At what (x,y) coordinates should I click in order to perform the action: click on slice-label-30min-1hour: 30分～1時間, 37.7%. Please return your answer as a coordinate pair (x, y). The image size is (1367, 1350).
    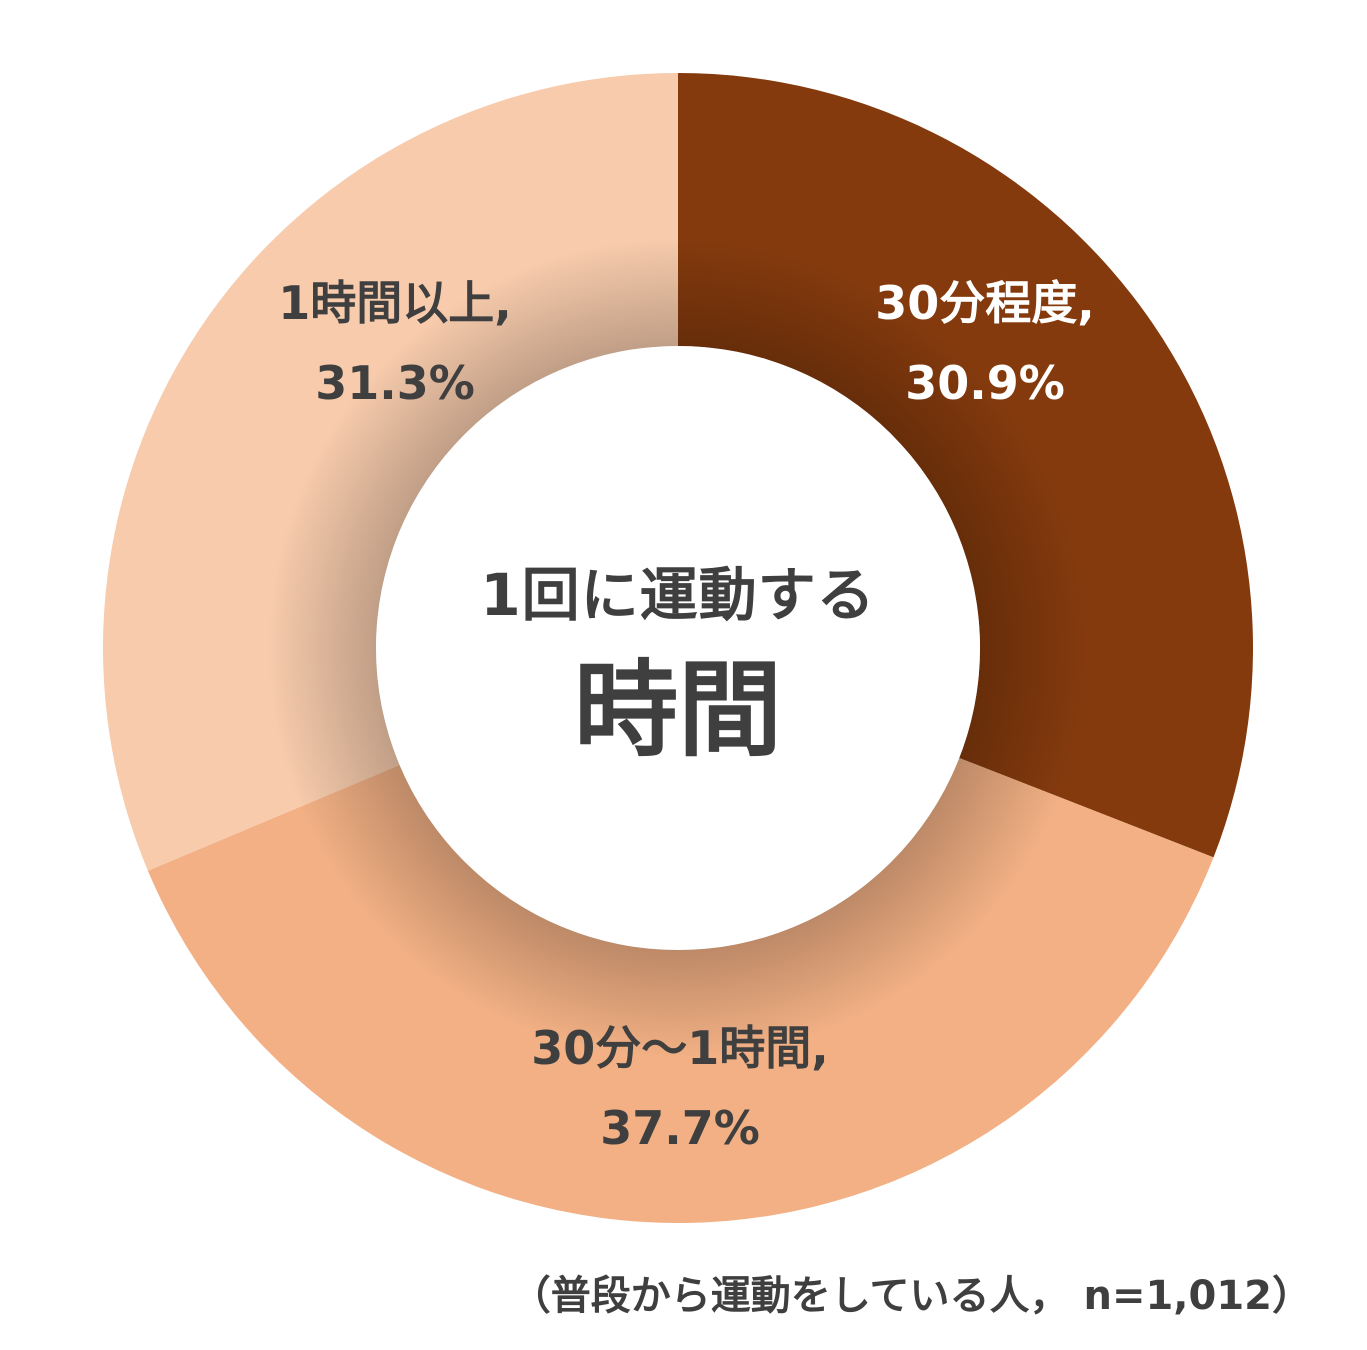
    Looking at the image, I should click on (680, 1088).